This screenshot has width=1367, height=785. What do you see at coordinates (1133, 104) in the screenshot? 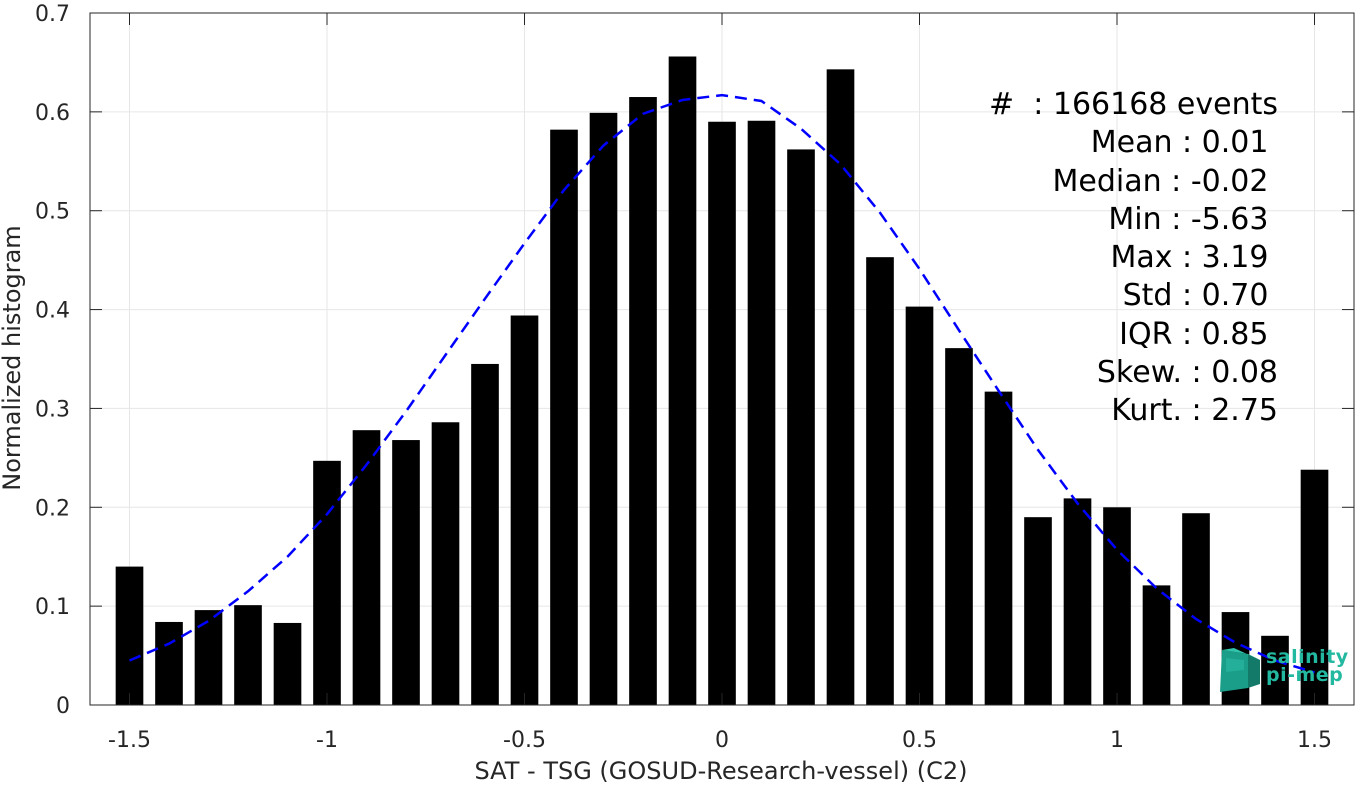
I see `stats-events: # : 166168 events` at bounding box center [1133, 104].